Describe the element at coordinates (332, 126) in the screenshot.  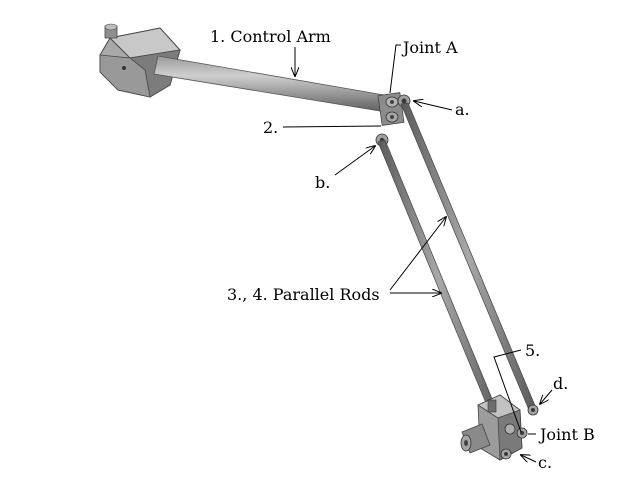
I see `two-leader` at that location.